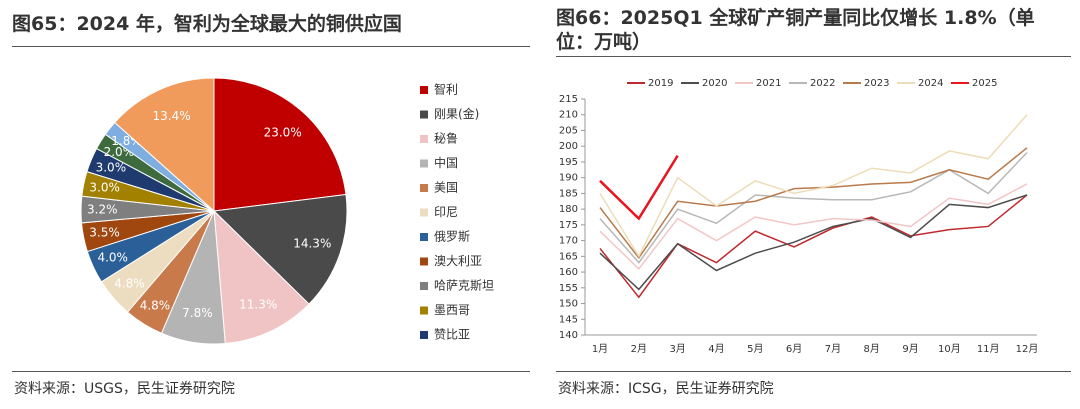 The width and height of the screenshot is (1080, 409). Describe the element at coordinates (207, 24) in the screenshot. I see `chart-title: 图65：2024 年，智利为全球最大的铜供应国` at that location.